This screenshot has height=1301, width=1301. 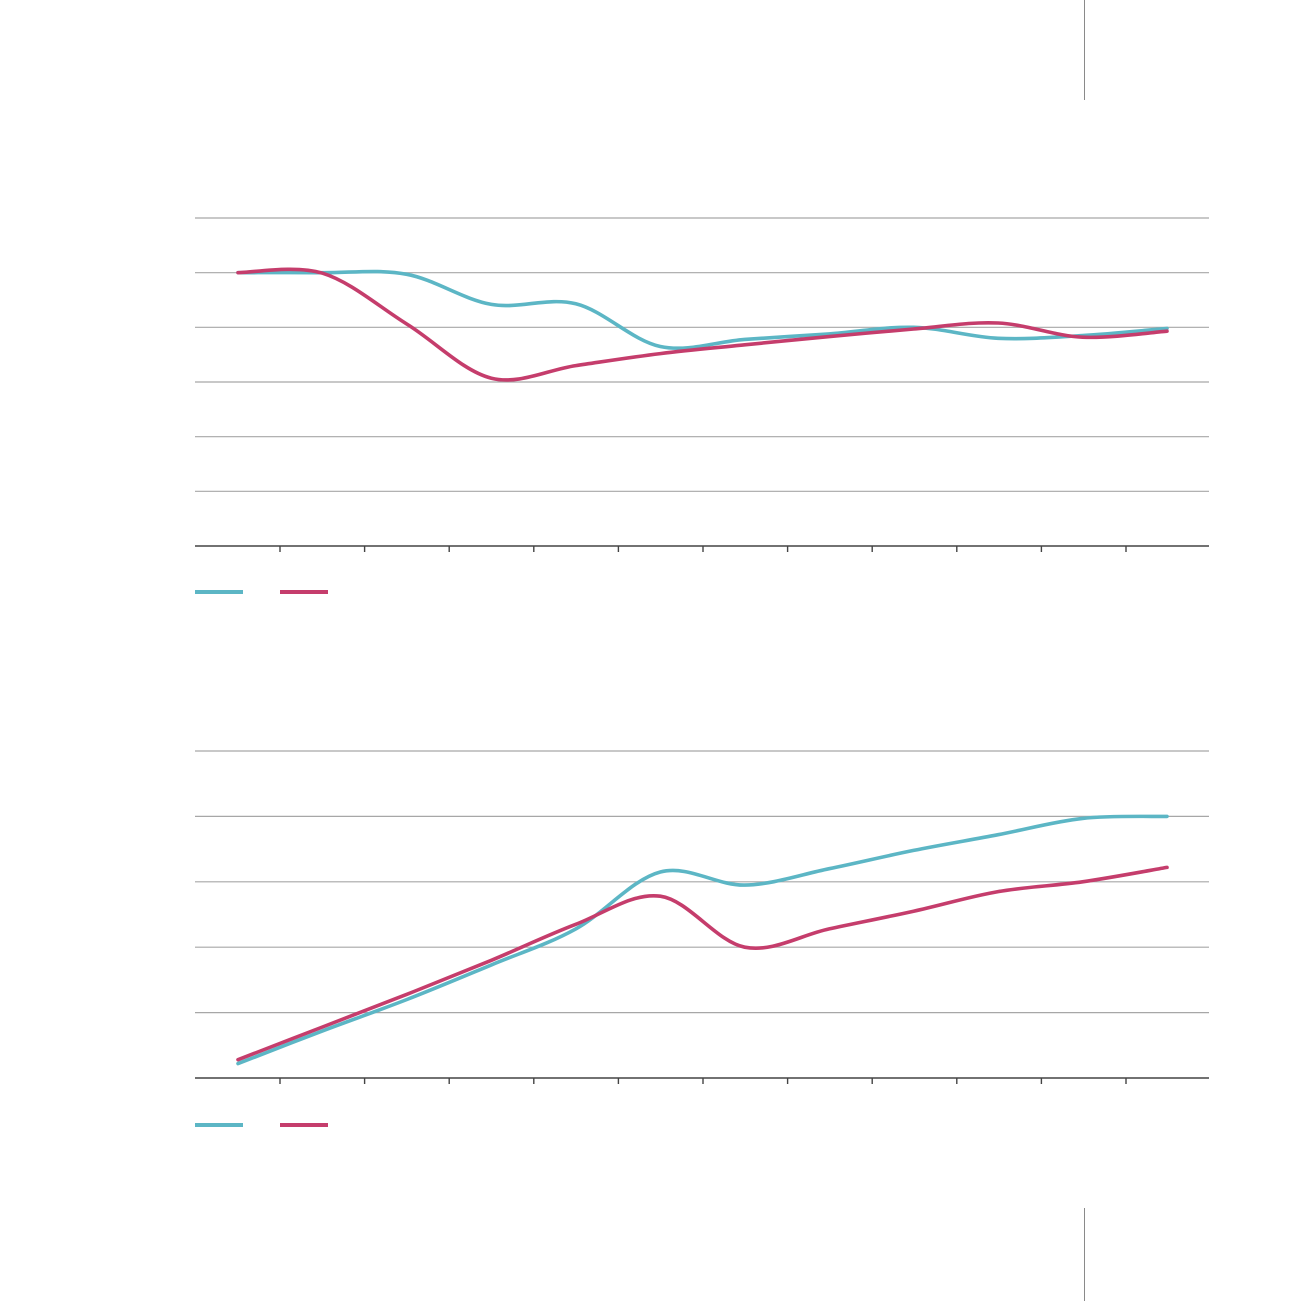 What do you see at coordinates (1084, 1254) in the screenshot?
I see `page-rule-bottom` at bounding box center [1084, 1254].